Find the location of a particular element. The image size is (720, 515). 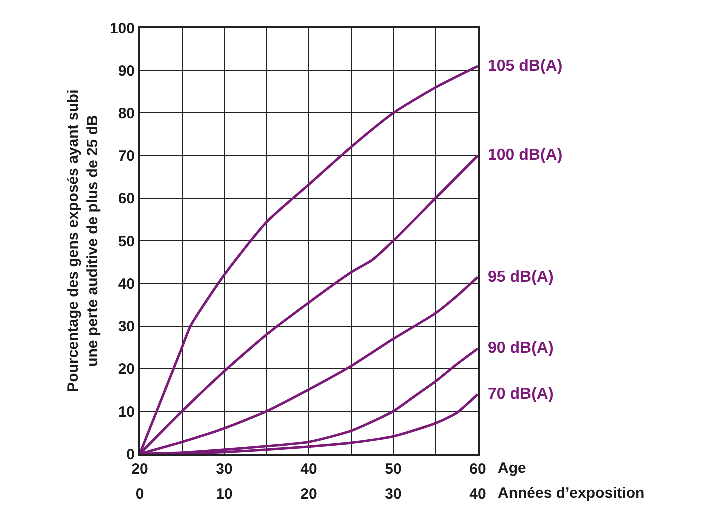

y-axis-title: Pourcentage des gens exposés ayant subi une perte auditive de plus de 25 dB is located at coordinates (83, 241).